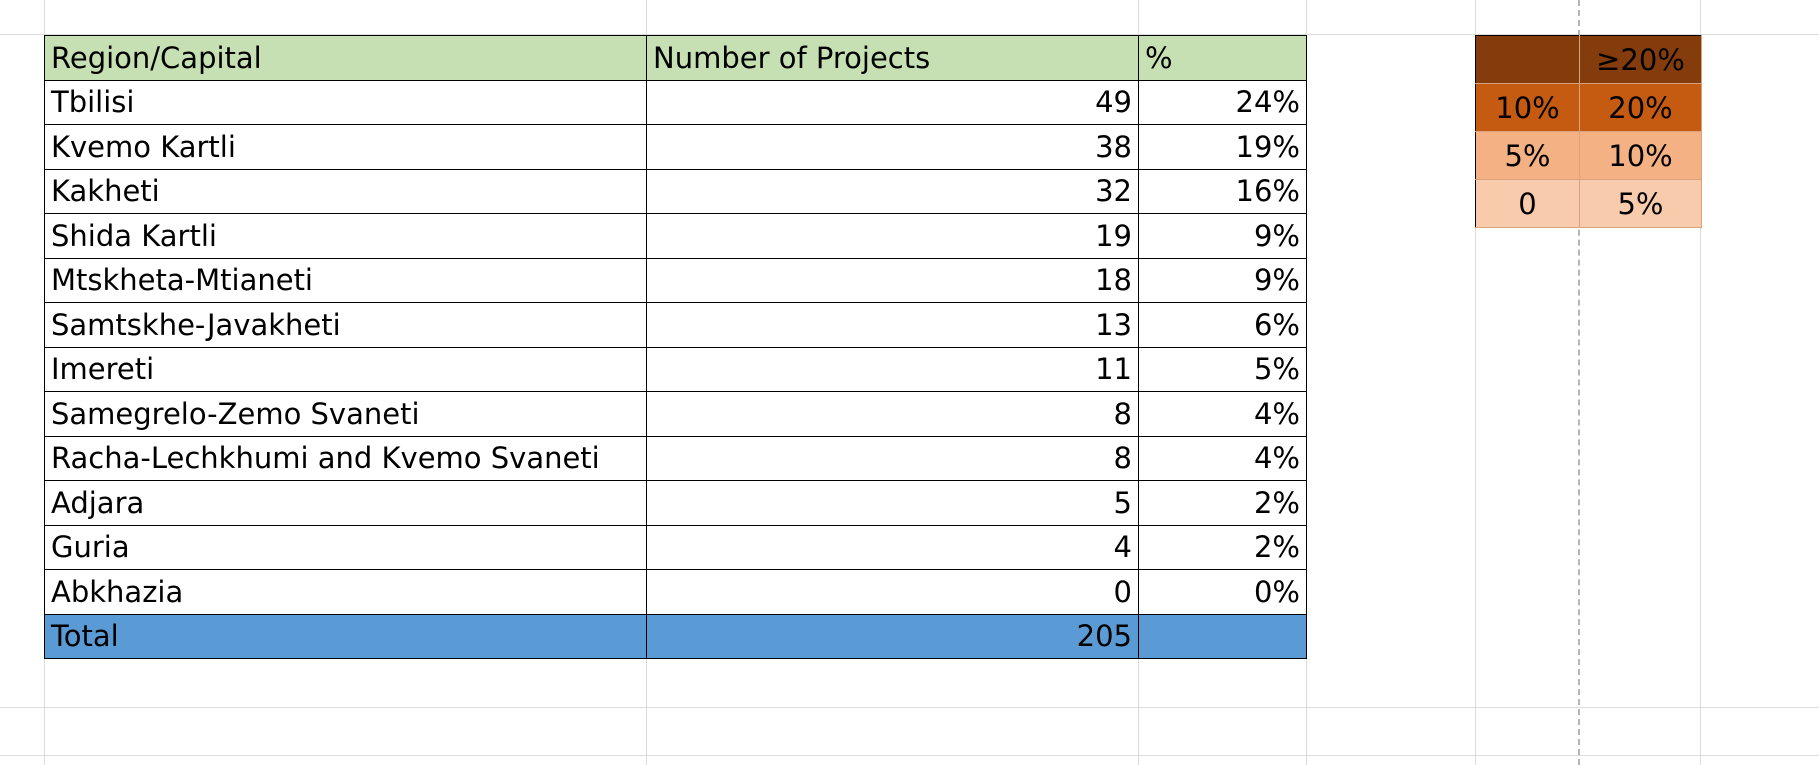  I want to click on projects-cell: 4, so click(892, 547).